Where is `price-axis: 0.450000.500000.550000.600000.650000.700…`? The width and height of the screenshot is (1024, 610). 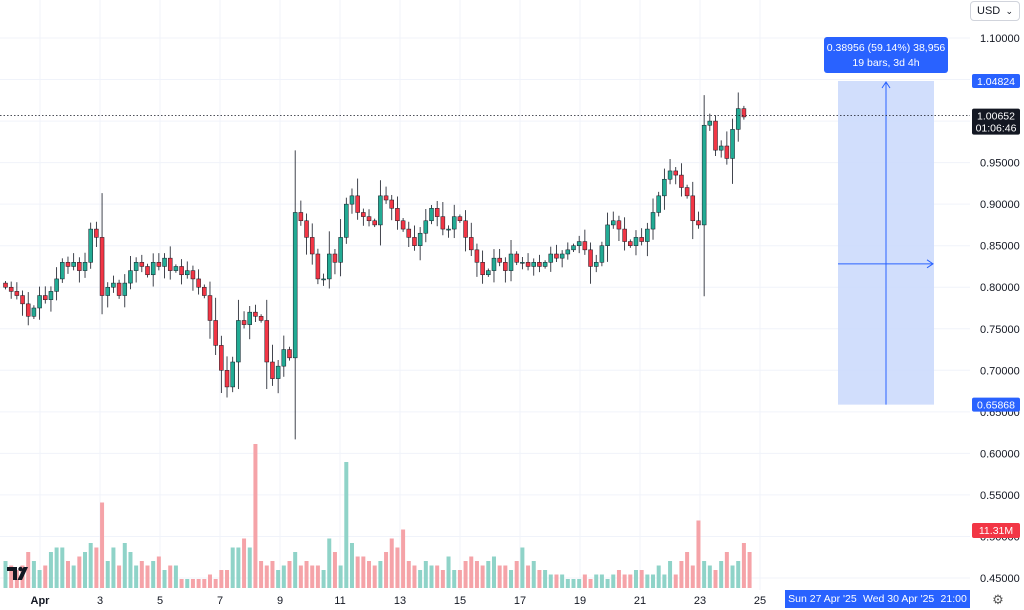 price-axis: 0.450000.500000.550000.600000.650000.700… is located at coordinates (1000, 309).